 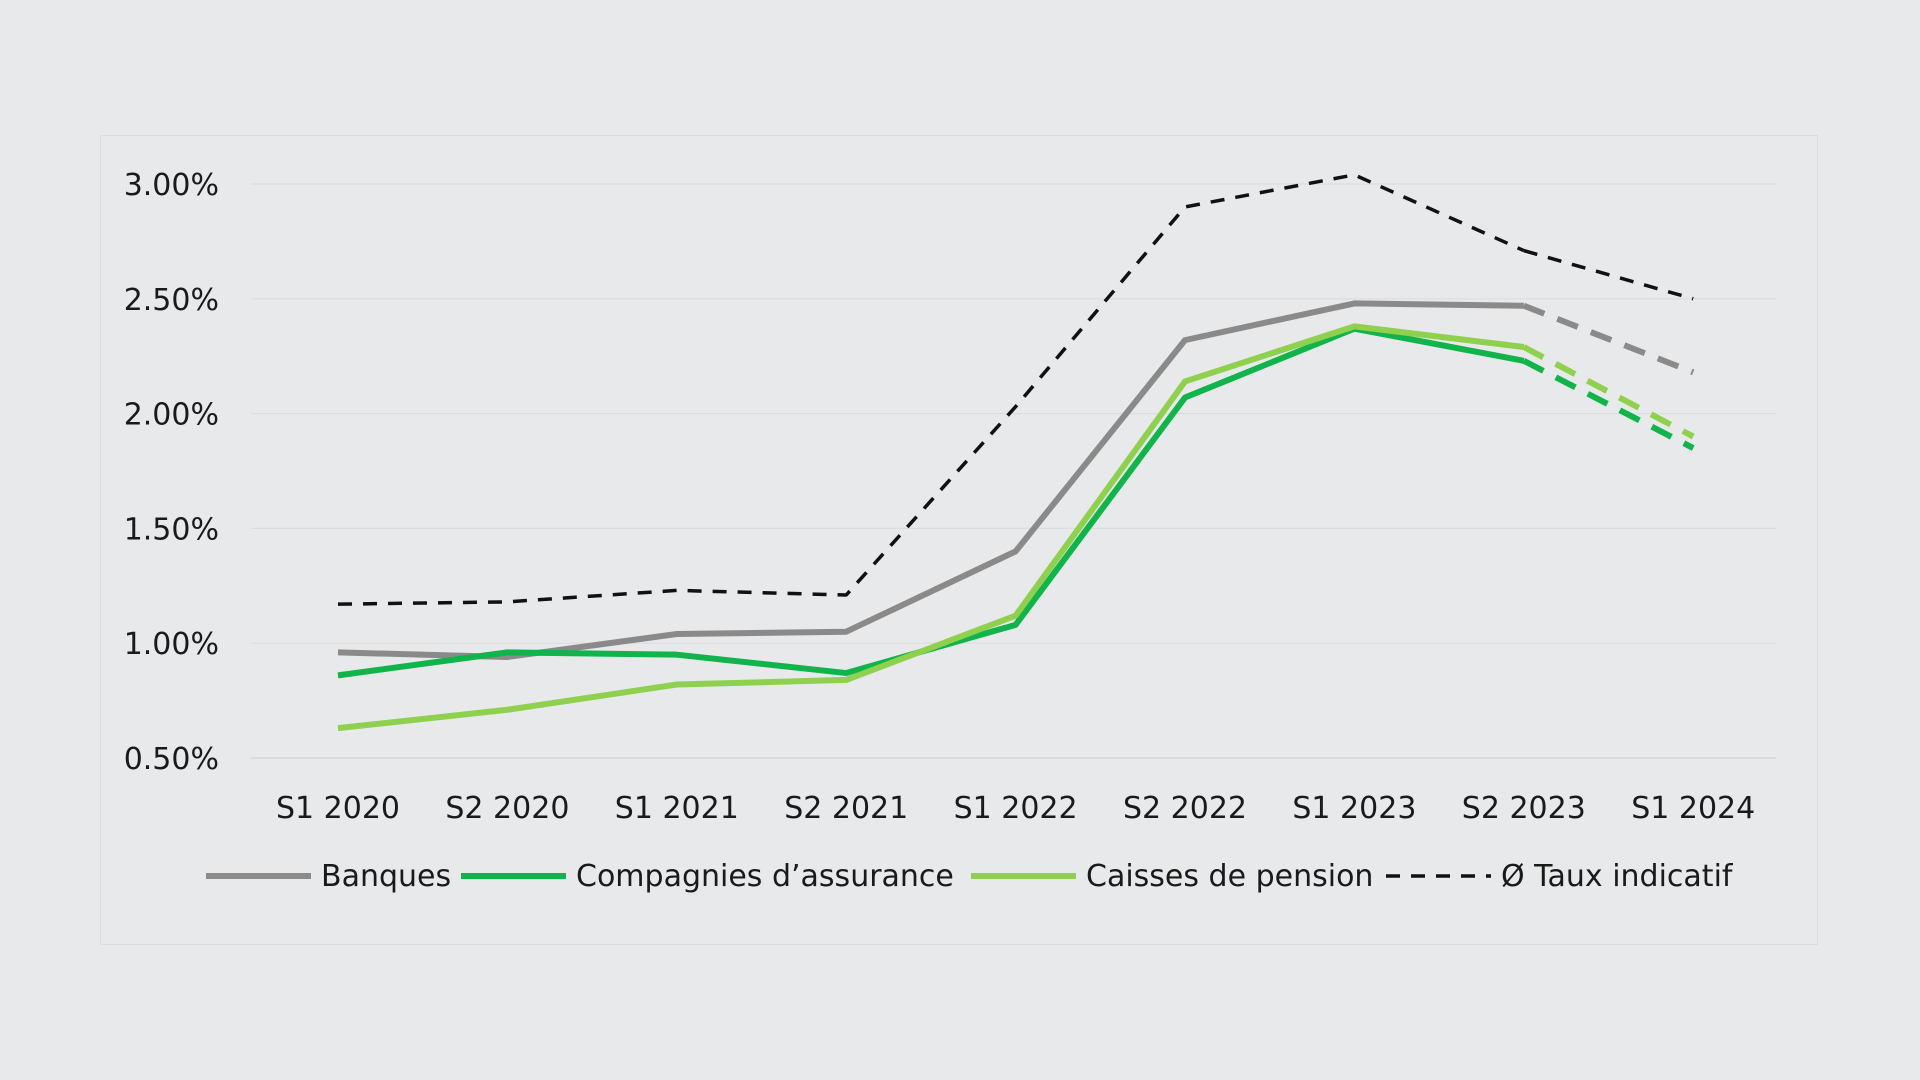 I want to click on y-tick-label: 2.50%, so click(x=171, y=300).